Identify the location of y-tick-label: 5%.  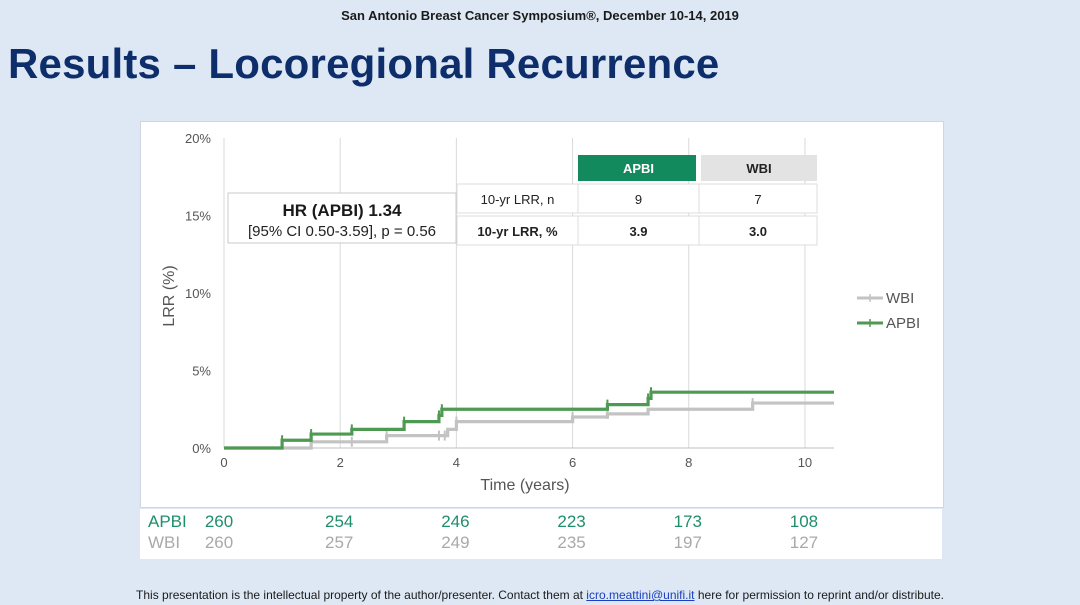
(201, 371).